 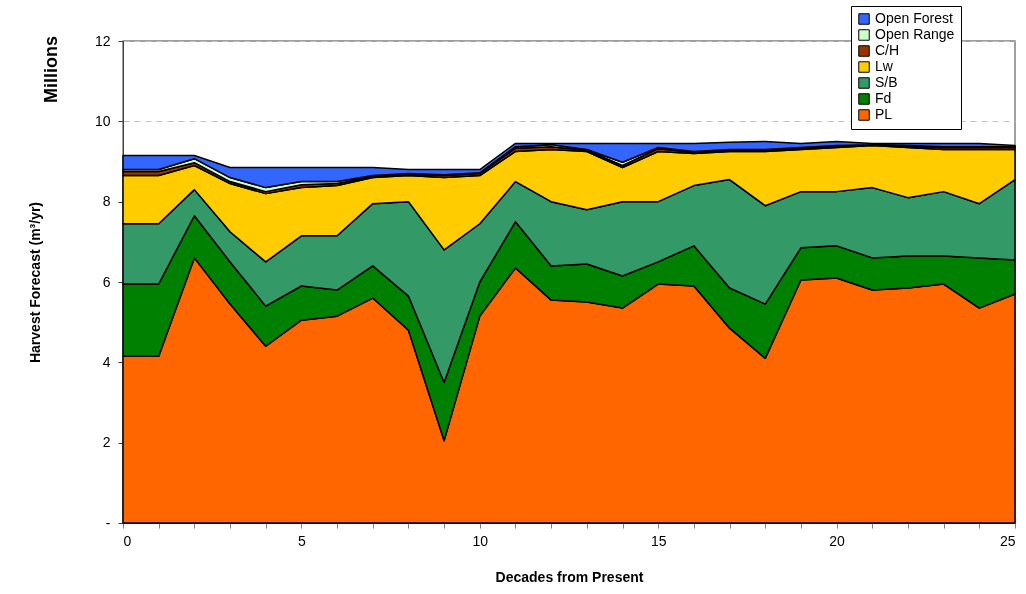 I want to click on x-tick-label: 20, so click(x=837, y=540).